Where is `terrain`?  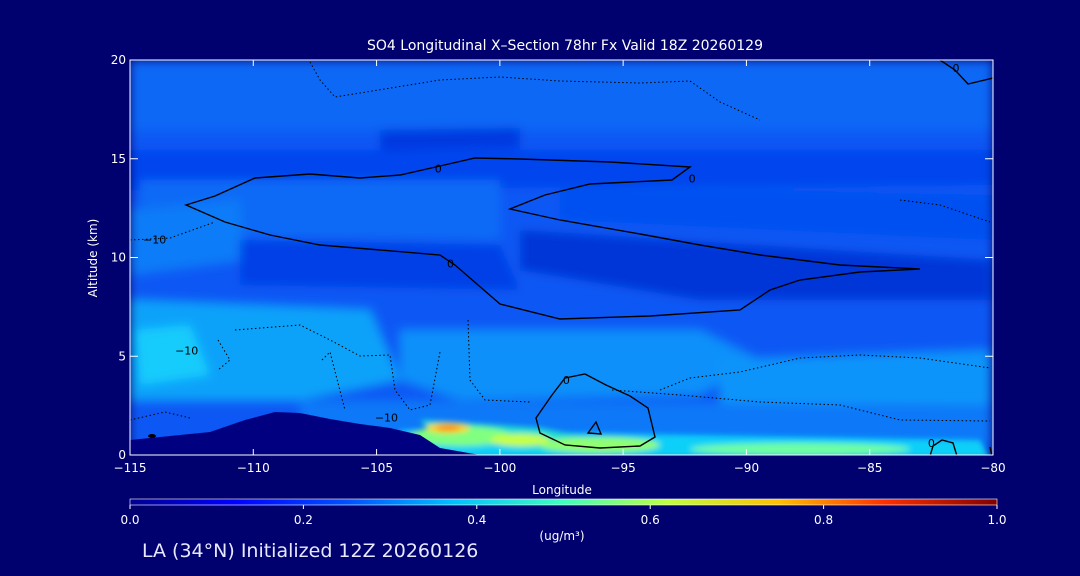 terrain is located at coordinates (305, 433).